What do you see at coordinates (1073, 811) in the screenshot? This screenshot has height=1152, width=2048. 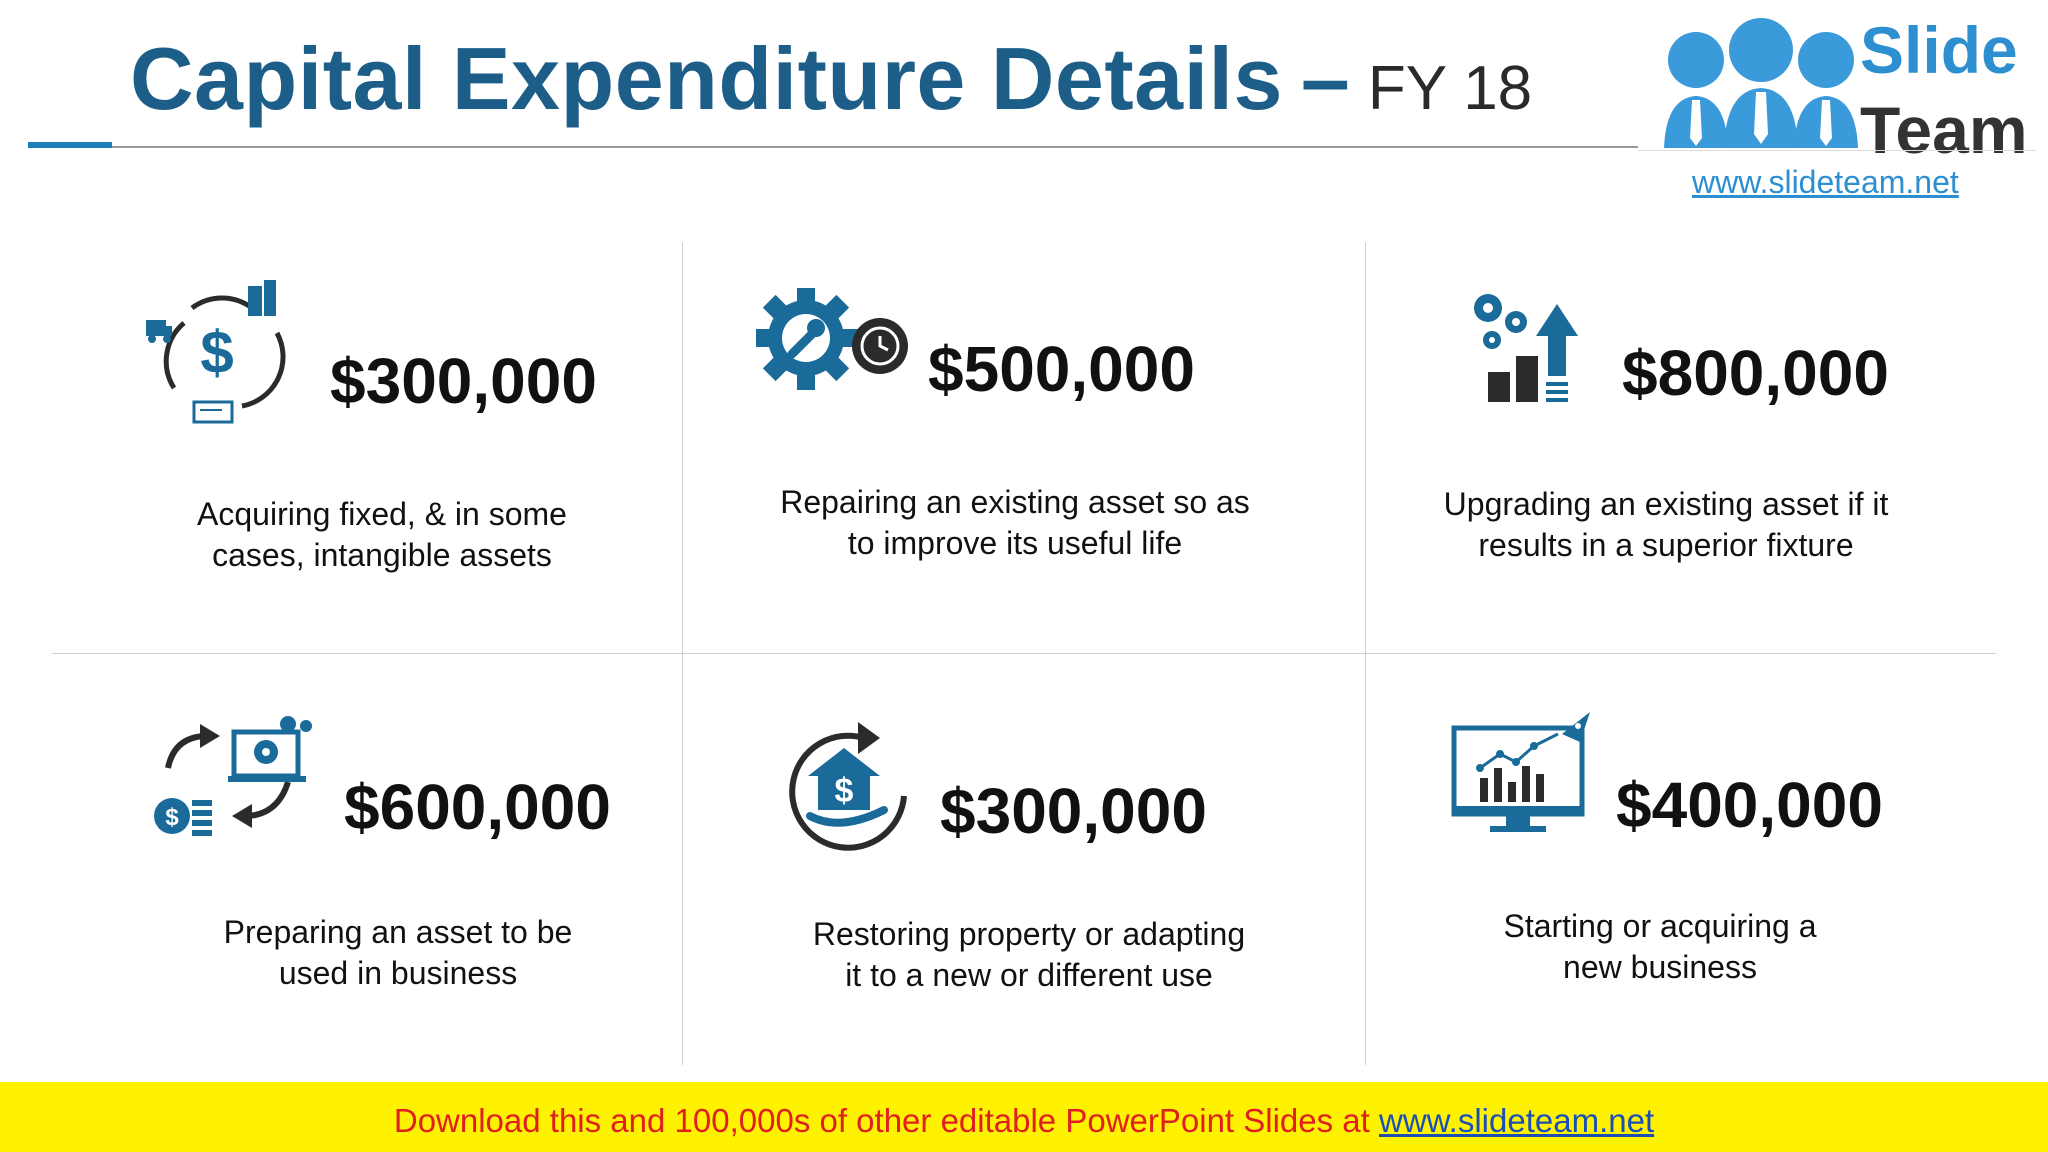 I see `card-5-amount: $300,000` at bounding box center [1073, 811].